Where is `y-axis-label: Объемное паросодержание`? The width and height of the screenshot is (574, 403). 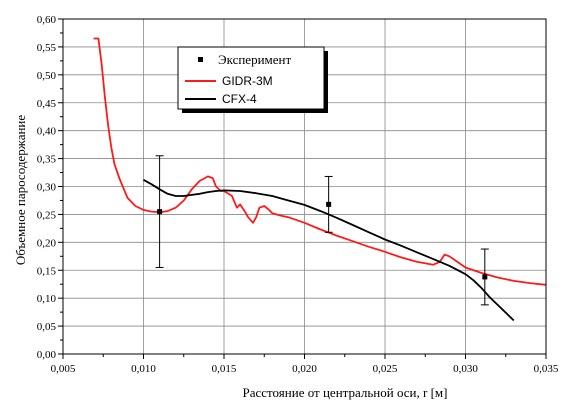
y-axis-label: Объемное паросодержание is located at coordinates (20, 190).